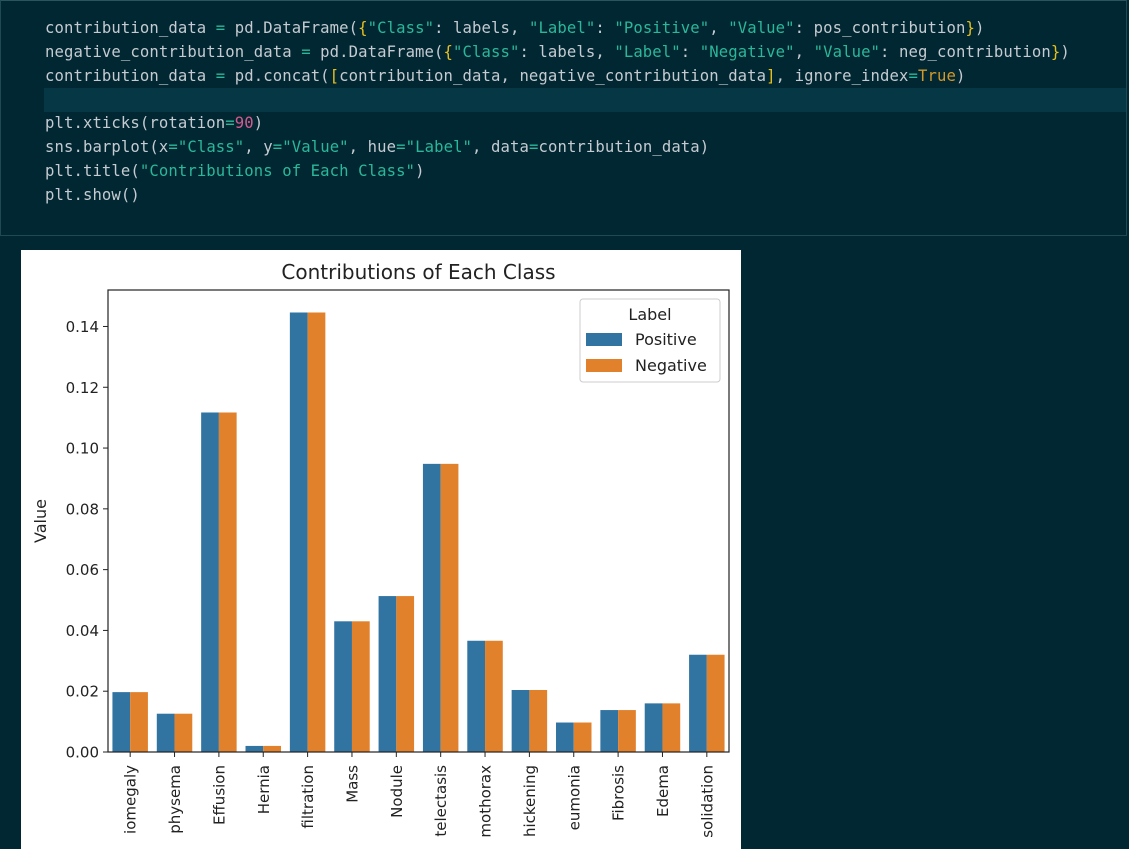  I want to click on legend-label-positive: Positive, so click(666, 339).